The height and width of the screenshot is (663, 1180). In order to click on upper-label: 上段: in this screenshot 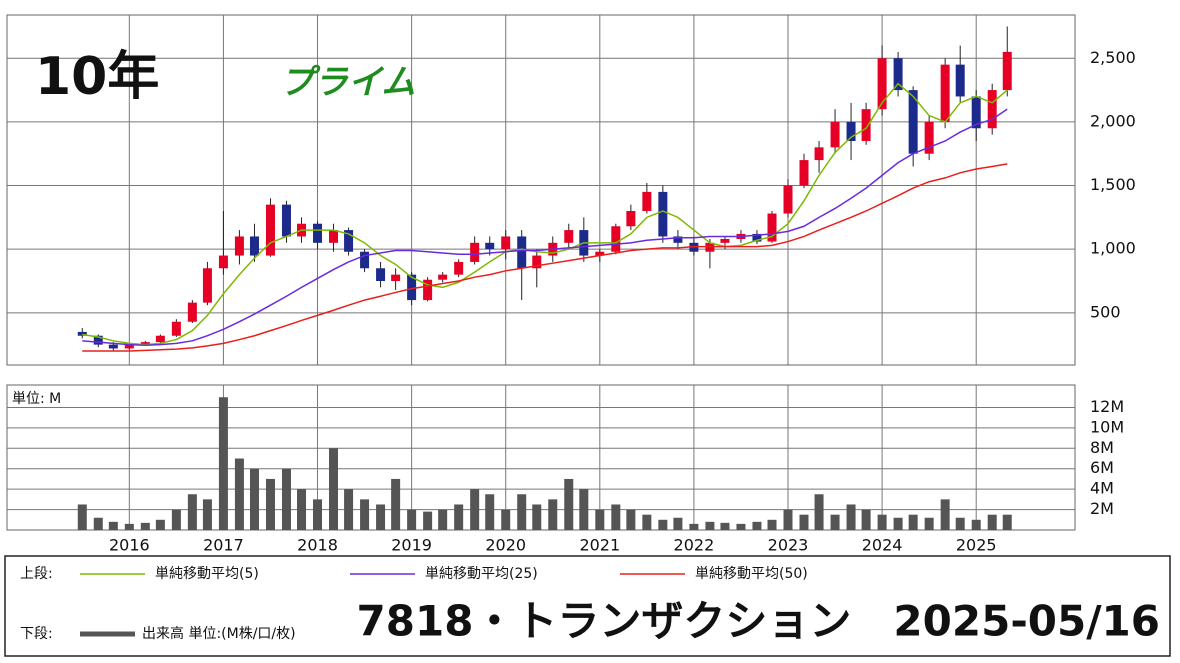, I will do `click(36, 574)`.